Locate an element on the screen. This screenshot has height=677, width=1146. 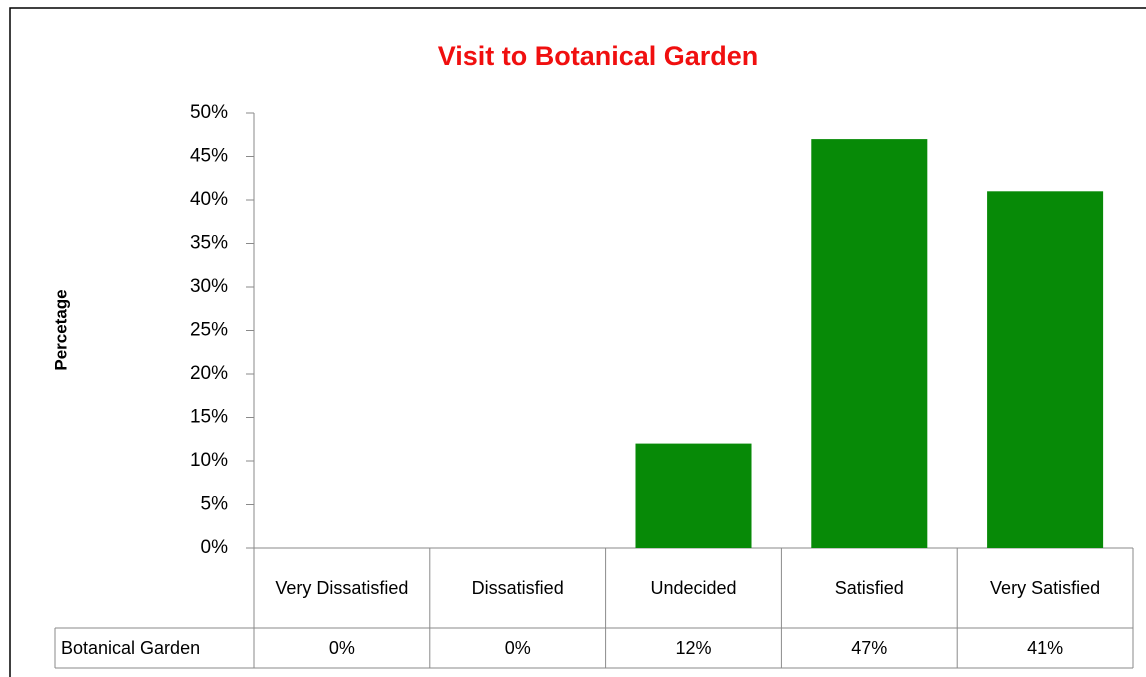
y-tick-label: 35% is located at coordinates (209, 243).